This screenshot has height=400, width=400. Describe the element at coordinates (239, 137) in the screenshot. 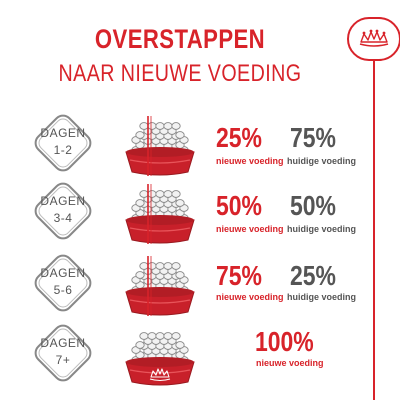

I see `new-food-percent: 25%` at that location.